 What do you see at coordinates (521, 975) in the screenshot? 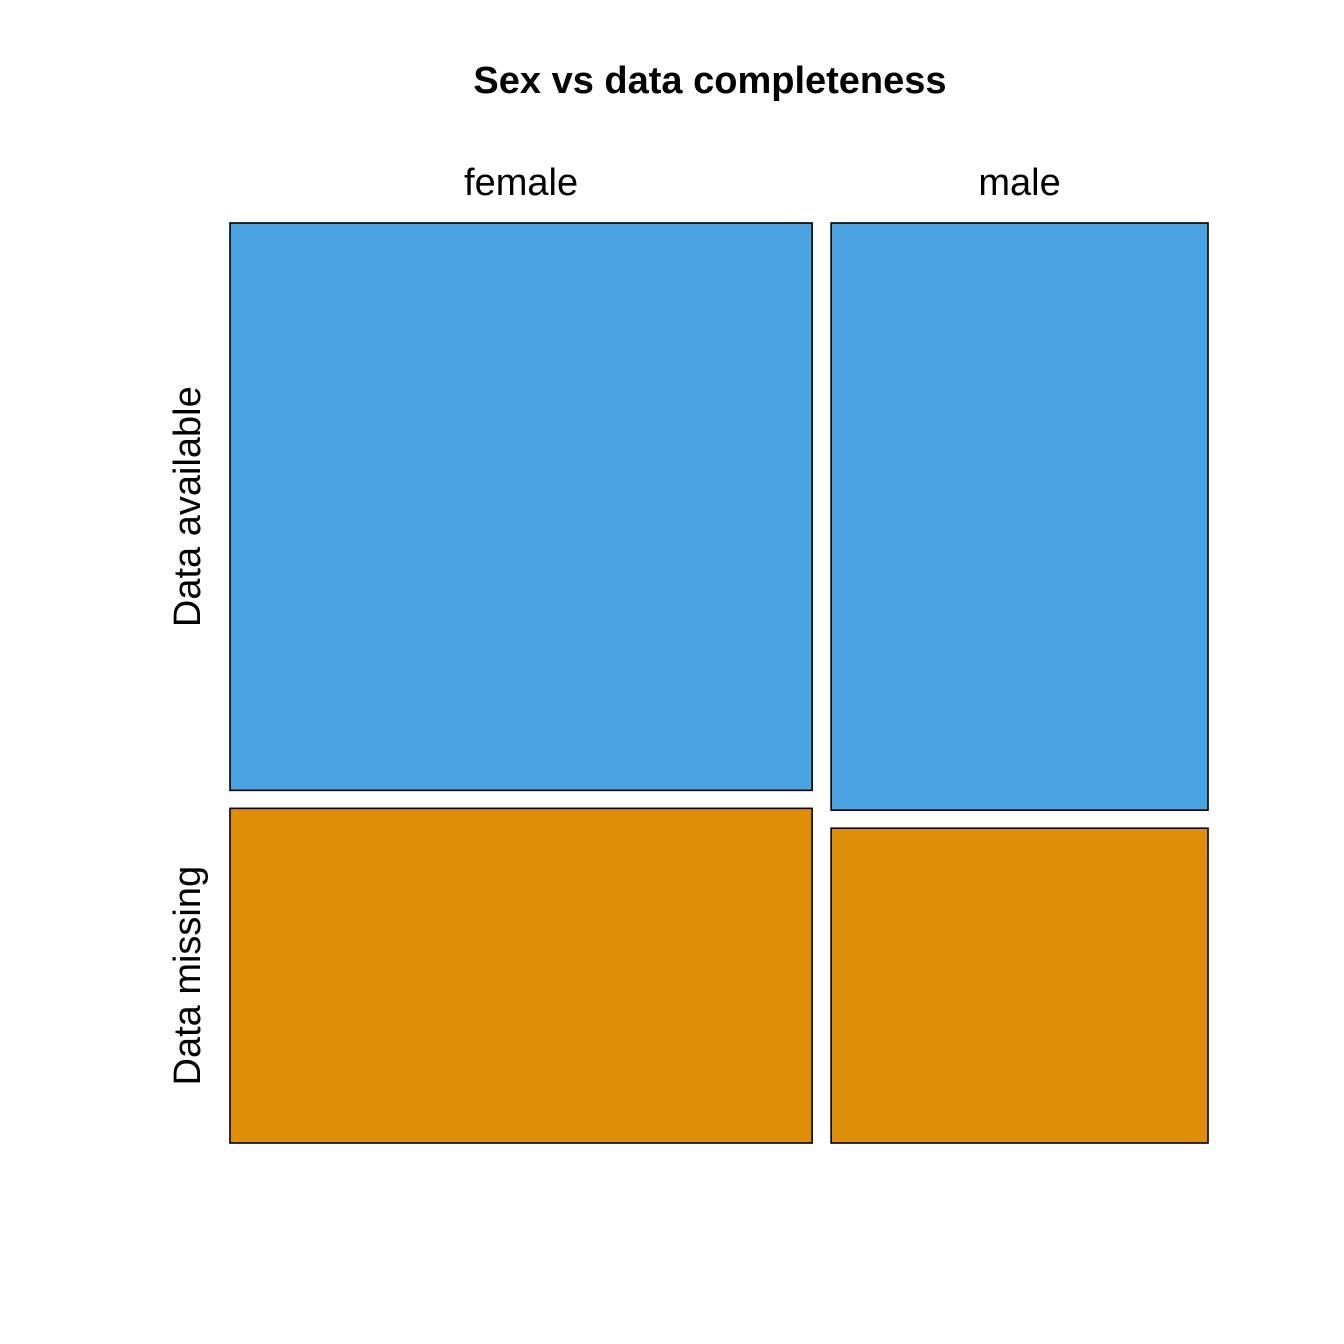
I see `tile-female-data-missing` at bounding box center [521, 975].